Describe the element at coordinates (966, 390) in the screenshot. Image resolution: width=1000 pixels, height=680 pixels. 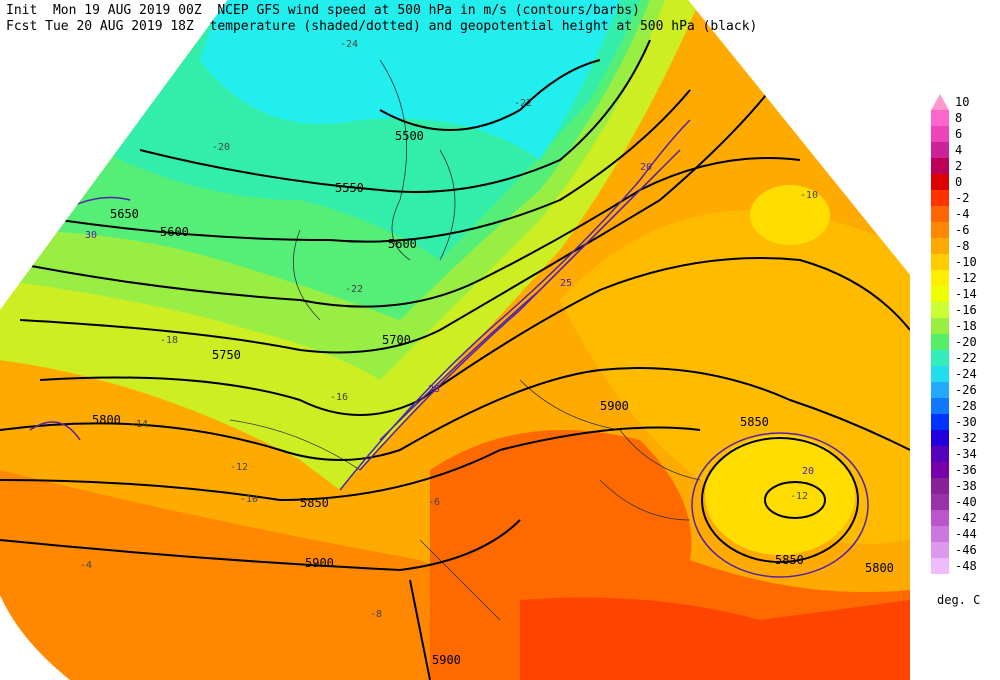
I see `colorbar-label: -26` at that location.